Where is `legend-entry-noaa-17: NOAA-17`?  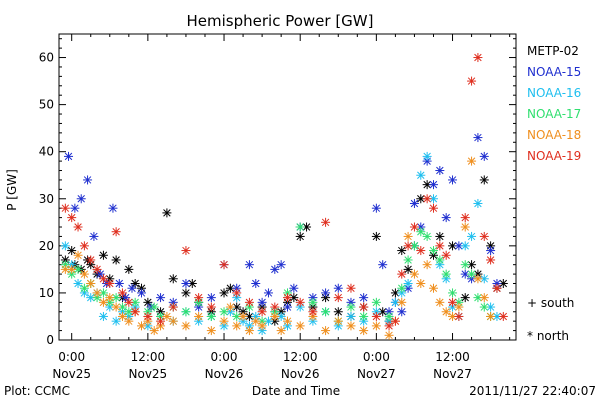 legend-entry-noaa-17: NOAA-17 is located at coordinates (554, 114).